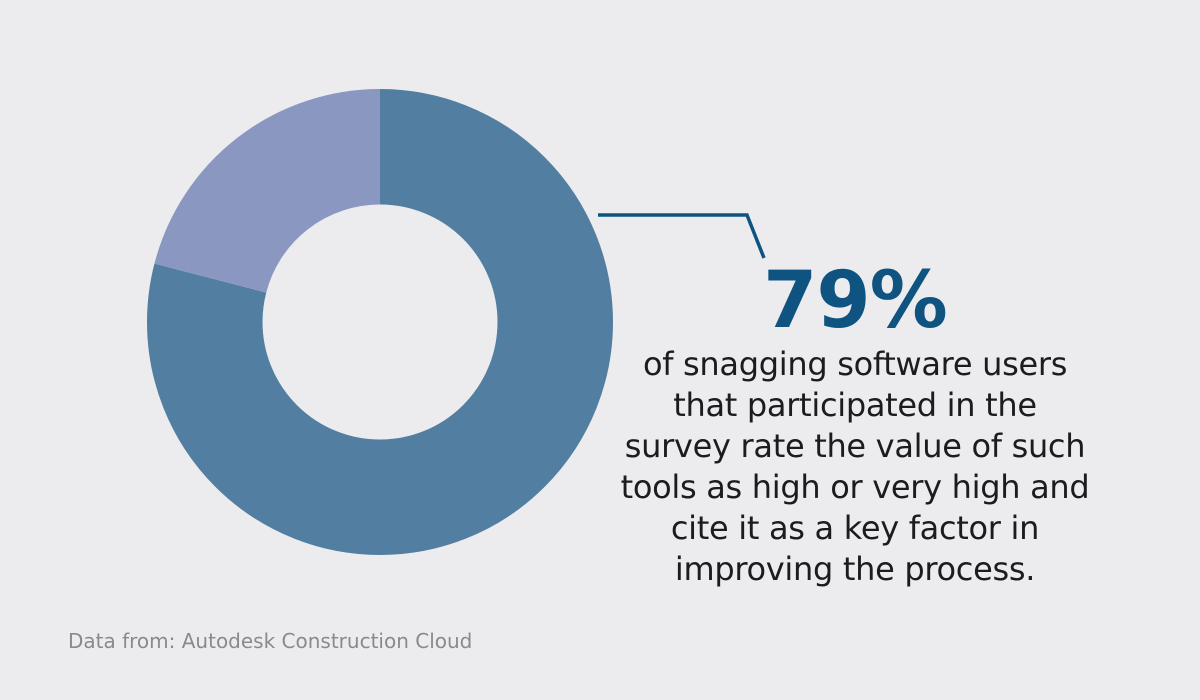 The width and height of the screenshot is (1200, 700). Describe the element at coordinates (855, 405) in the screenshot. I see `stat-description-line: that participated in the` at that location.